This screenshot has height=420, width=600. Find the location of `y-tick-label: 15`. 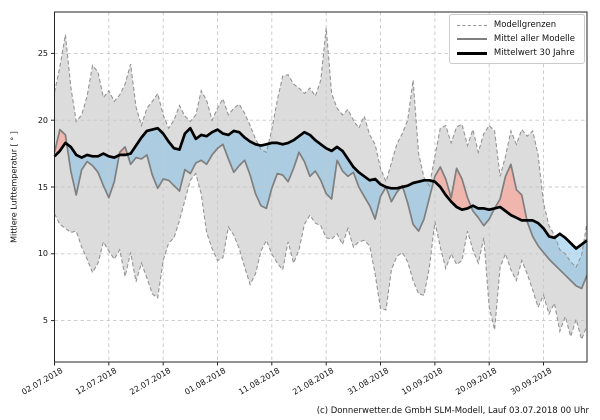

y-tick-label: 15 is located at coordinates (42, 187).